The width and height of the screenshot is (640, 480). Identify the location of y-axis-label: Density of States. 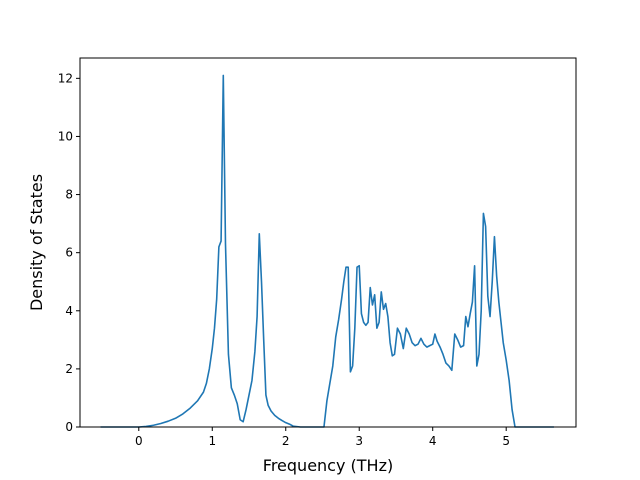
(36, 242).